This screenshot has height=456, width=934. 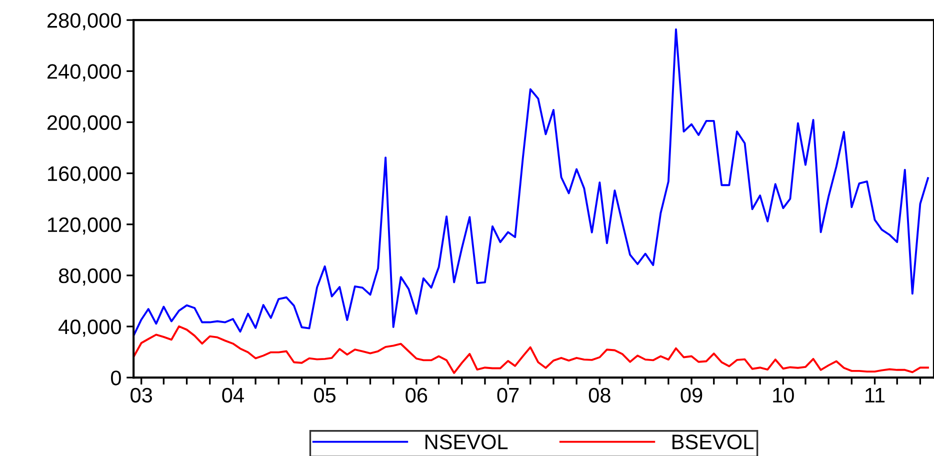 I want to click on x-tick-label: 05, so click(x=325, y=395).